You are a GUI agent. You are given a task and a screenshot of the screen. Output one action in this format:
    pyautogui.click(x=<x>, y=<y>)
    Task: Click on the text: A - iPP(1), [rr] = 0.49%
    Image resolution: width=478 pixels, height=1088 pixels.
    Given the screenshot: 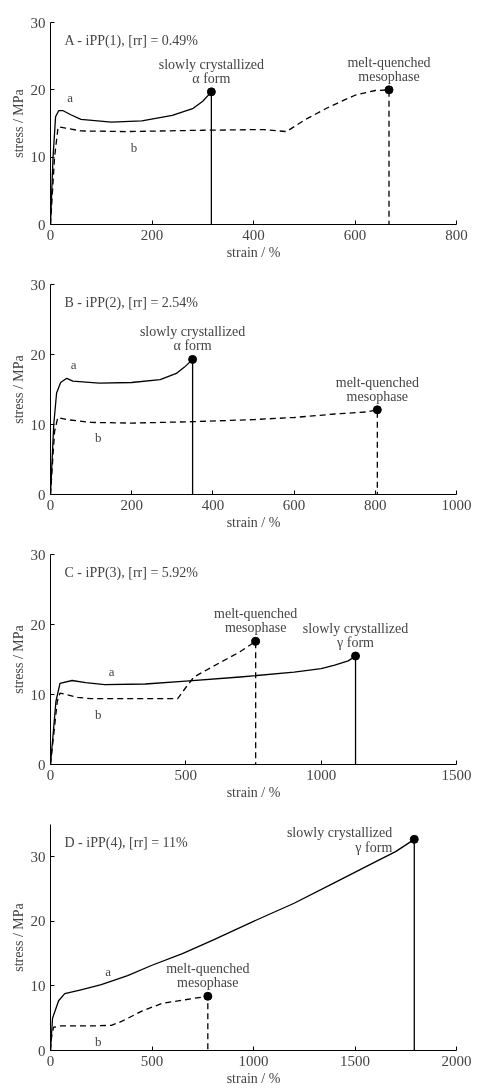 What is the action you would take?
    pyautogui.click(x=131, y=40)
    